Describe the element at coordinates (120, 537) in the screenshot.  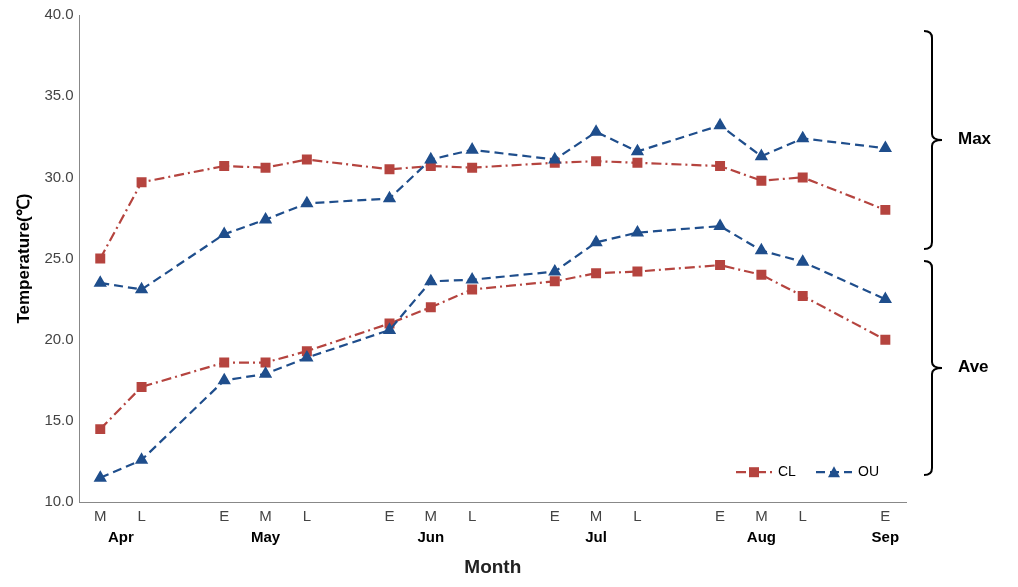
I see `text: Apr` at that location.